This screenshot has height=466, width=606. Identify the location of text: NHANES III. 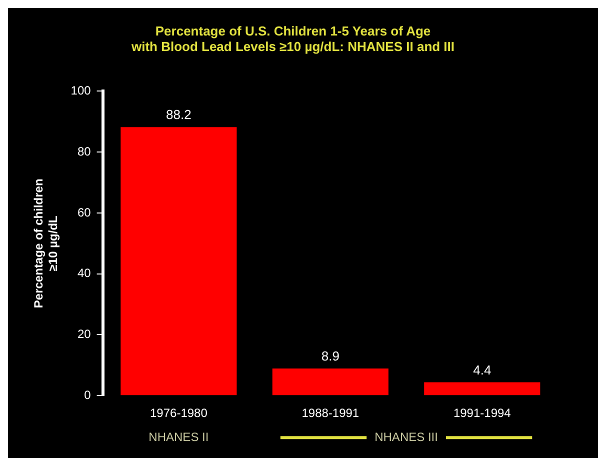
(406, 437).